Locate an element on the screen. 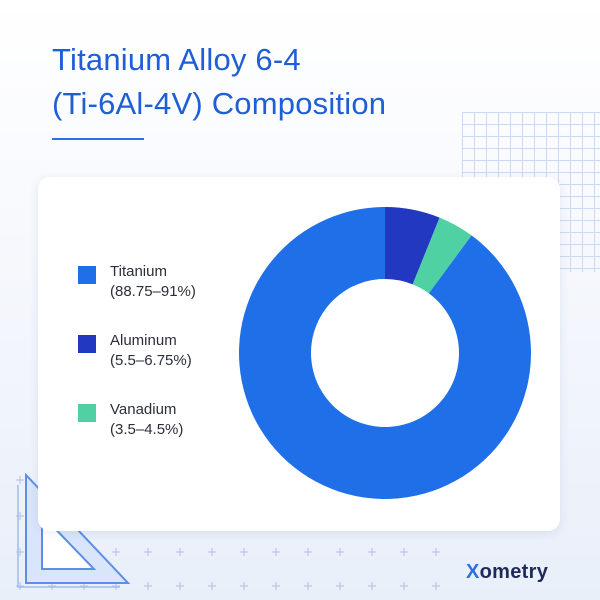 This screenshot has height=600, width=600. legend-label-aluminum: Aluminum is located at coordinates (143, 340).